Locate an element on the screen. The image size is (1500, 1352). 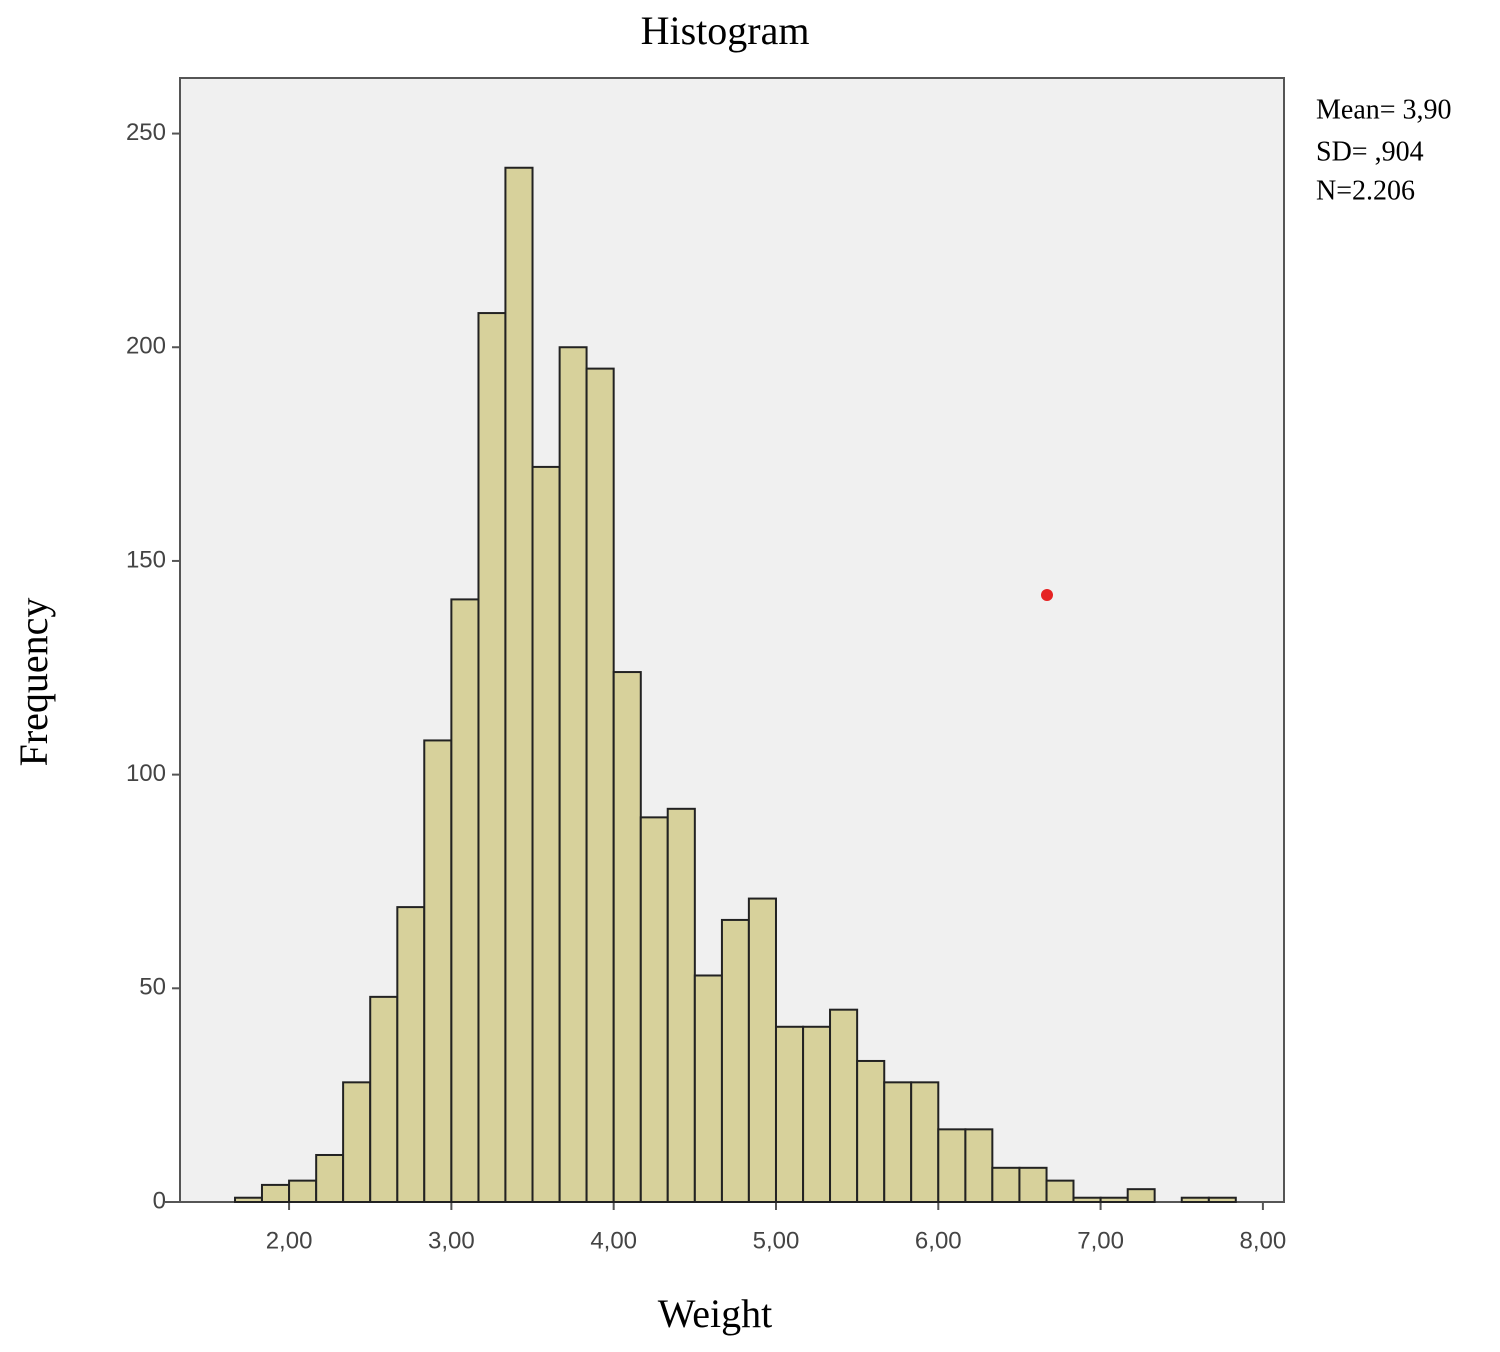
x-tick-label: 5,00 is located at coordinates (776, 1240).